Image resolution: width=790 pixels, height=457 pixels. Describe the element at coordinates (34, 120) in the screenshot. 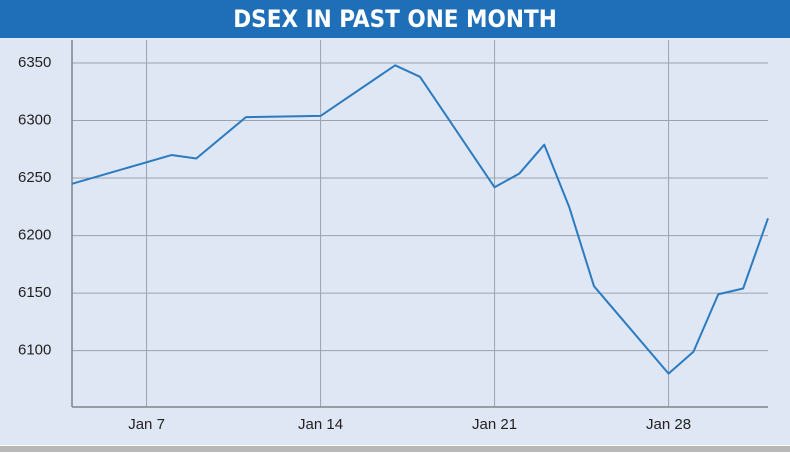

I see `y-tick-label: 6300` at that location.